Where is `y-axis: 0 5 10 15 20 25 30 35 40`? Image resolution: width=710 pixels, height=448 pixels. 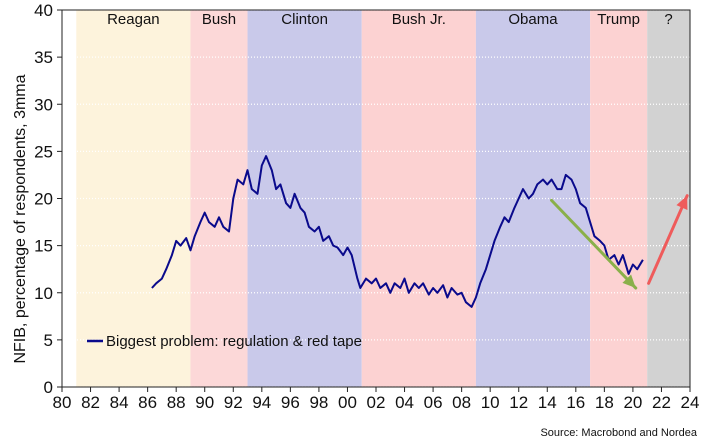 y-axis: 0 5 10 15 20 25 30 35 40 is located at coordinates (48, 199).